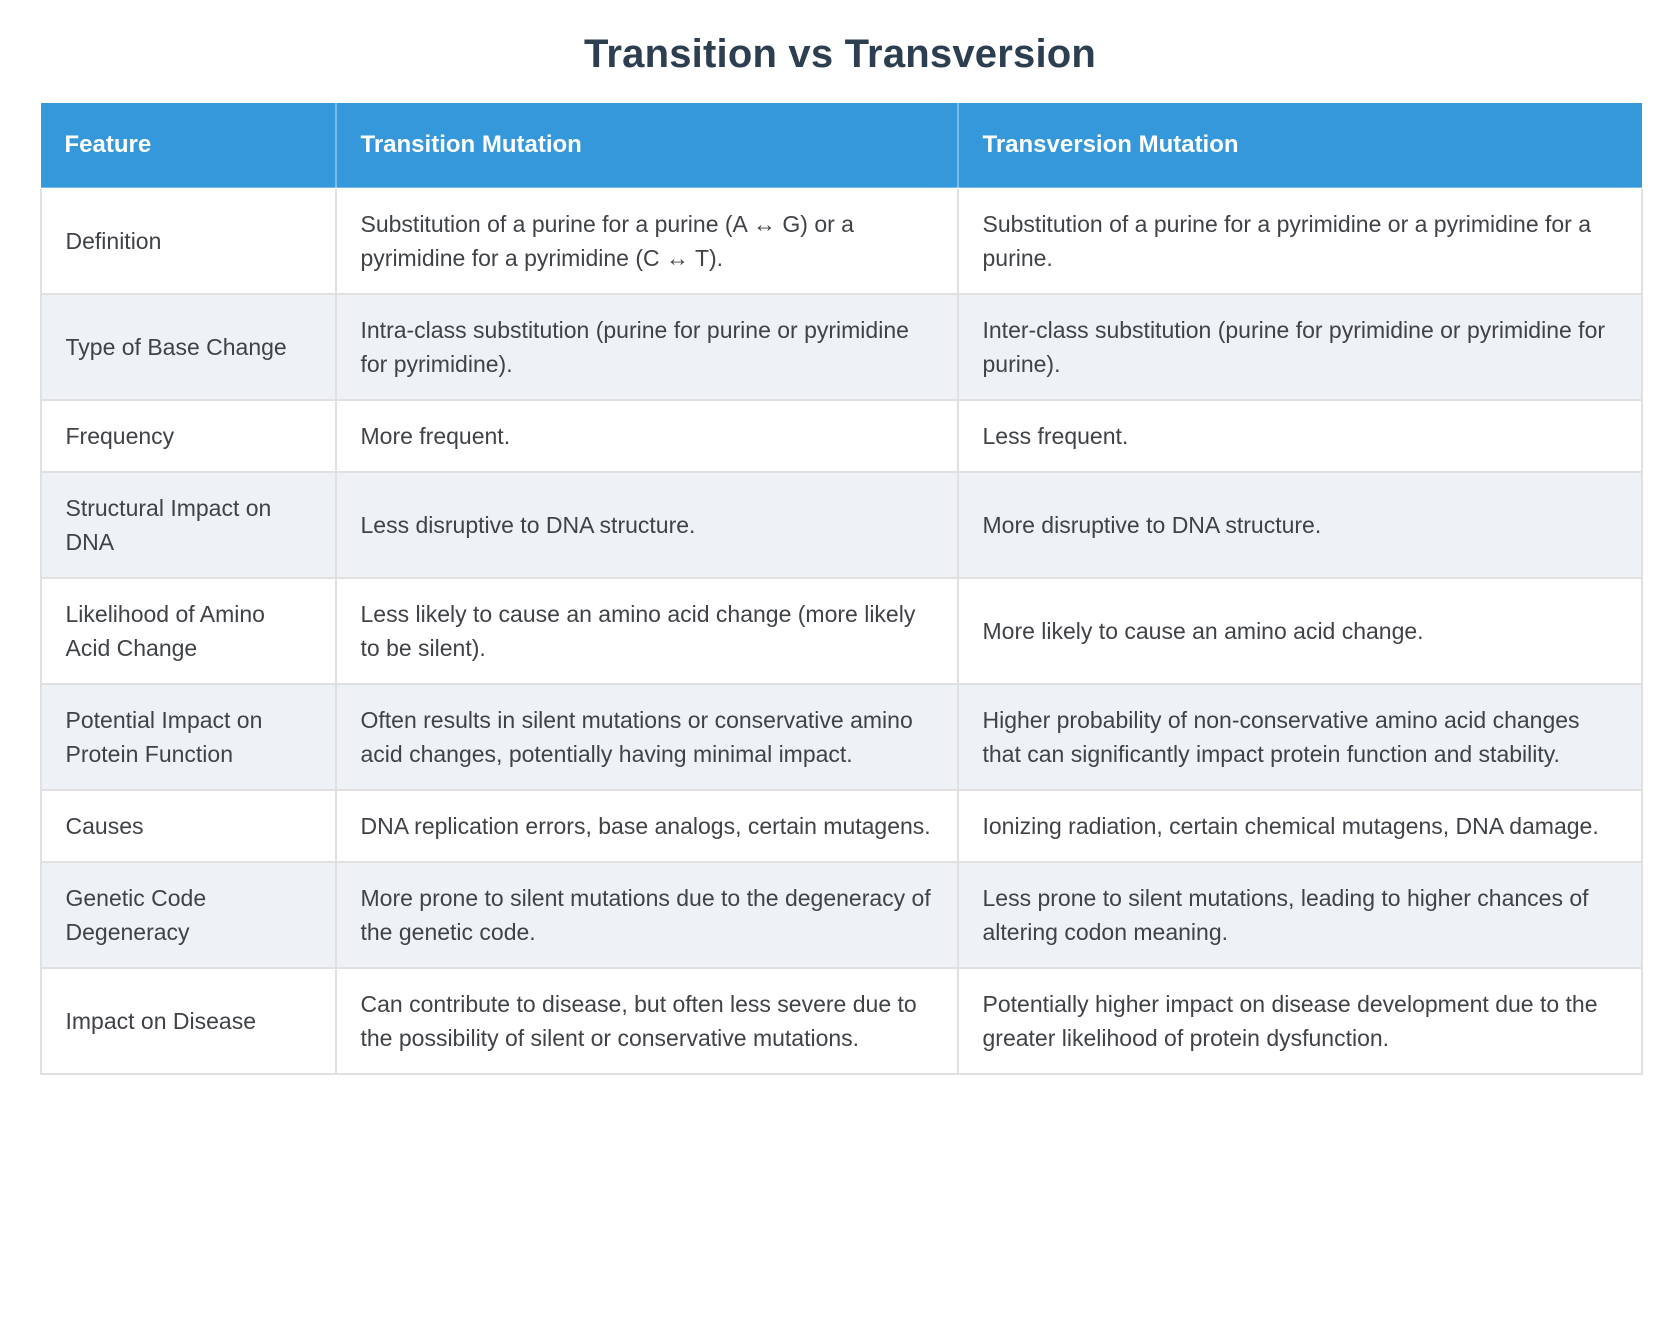 Image resolution: width=1680 pixels, height=1336 pixels. Describe the element at coordinates (646, 525) in the screenshot. I see `transition-cell: Less disruptive to DNA structure.` at that location.